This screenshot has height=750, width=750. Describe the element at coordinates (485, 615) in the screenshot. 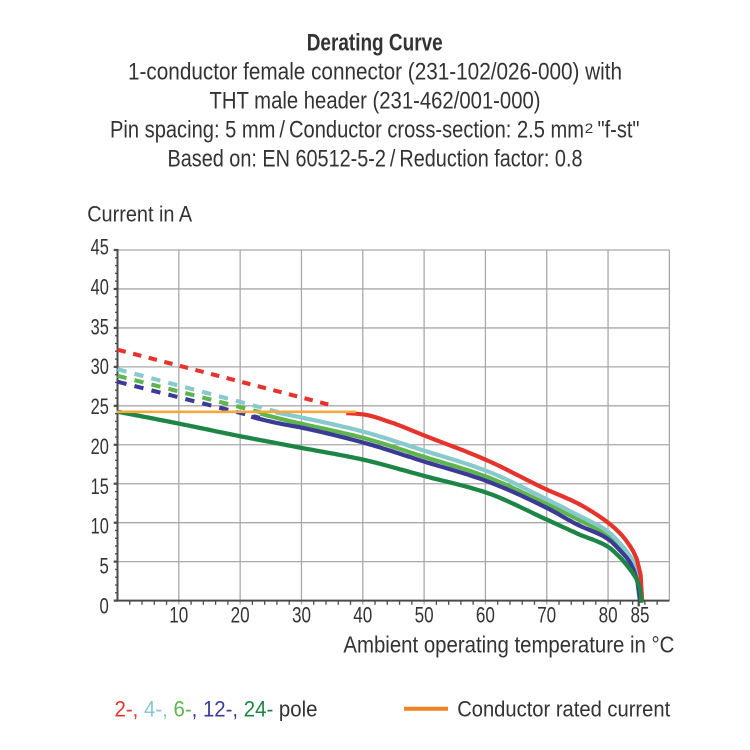

I see `svg-text: 60` at that location.